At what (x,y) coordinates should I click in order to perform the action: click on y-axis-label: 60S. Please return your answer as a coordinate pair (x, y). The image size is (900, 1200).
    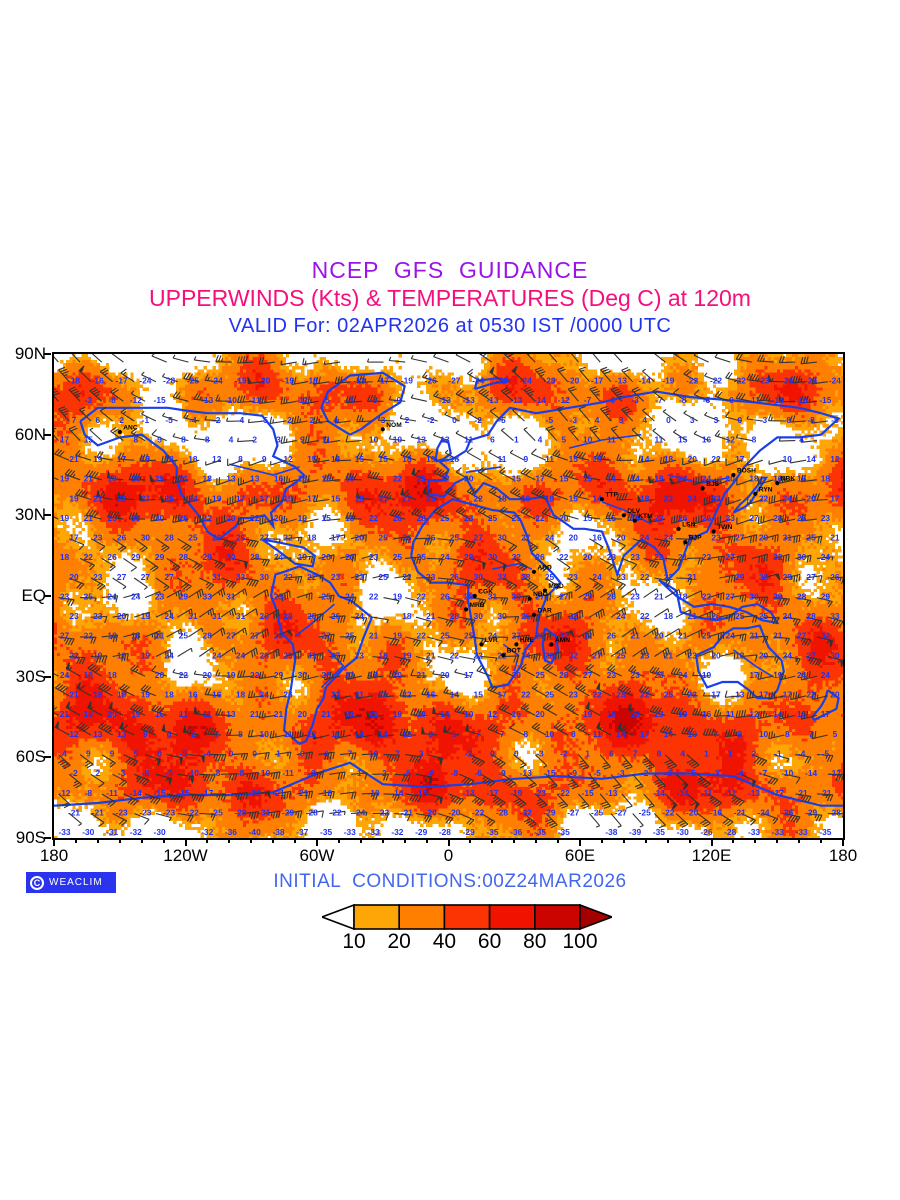
    Looking at the image, I should click on (30, 757).